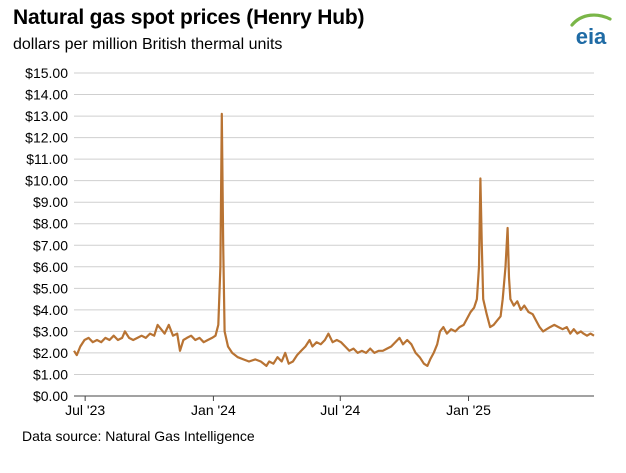  Describe the element at coordinates (50, 267) in the screenshot. I see `y-tick-label: $6.00` at that location.